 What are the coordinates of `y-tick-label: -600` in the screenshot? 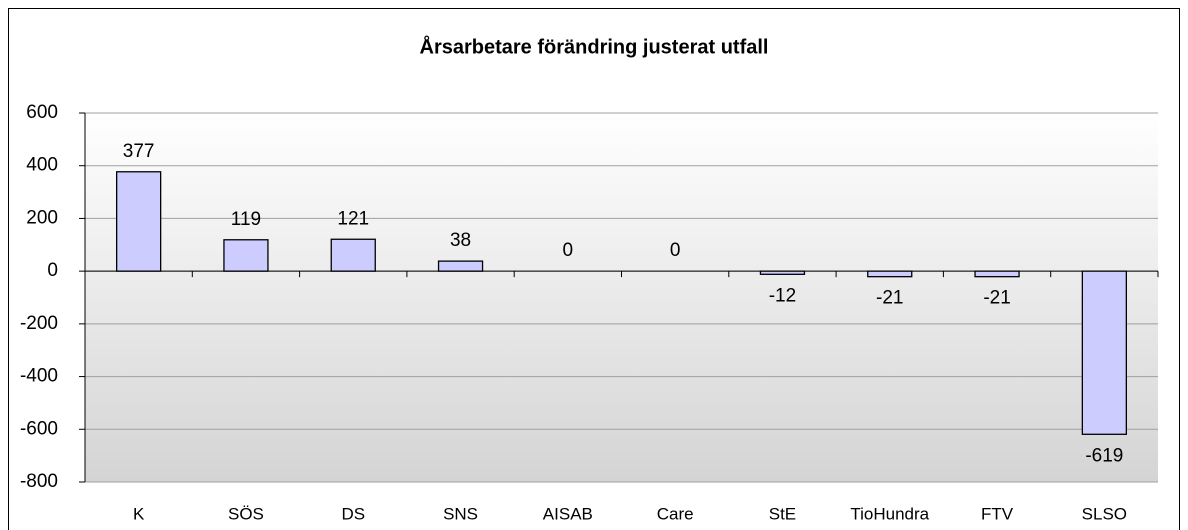 It's located at (39, 428).